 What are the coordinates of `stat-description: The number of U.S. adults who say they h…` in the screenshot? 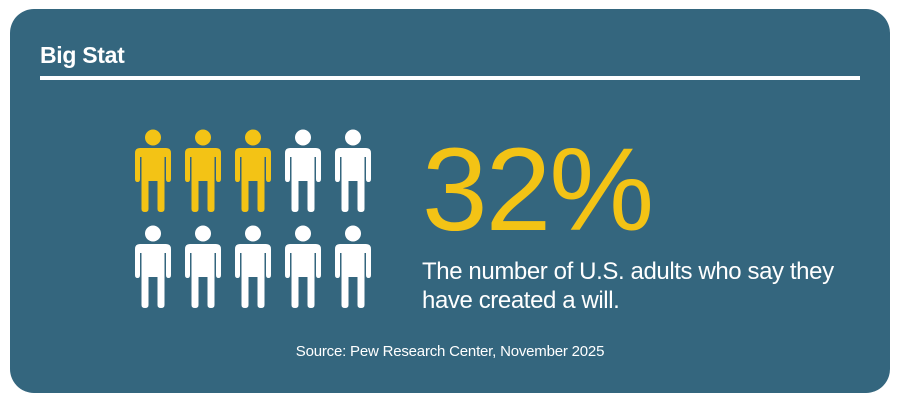 It's located at (628, 286).